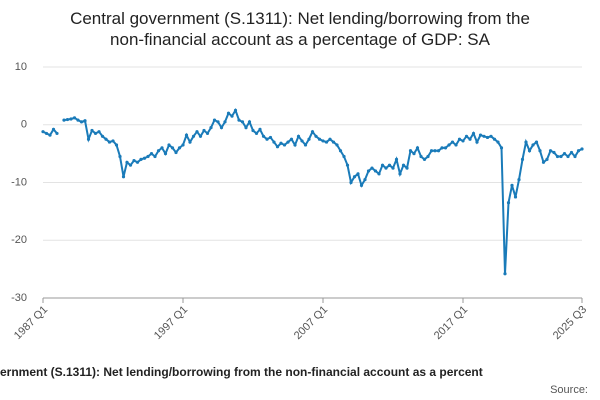  Describe the element at coordinates (19, 298) in the screenshot. I see `y-tick-label: -30` at that location.